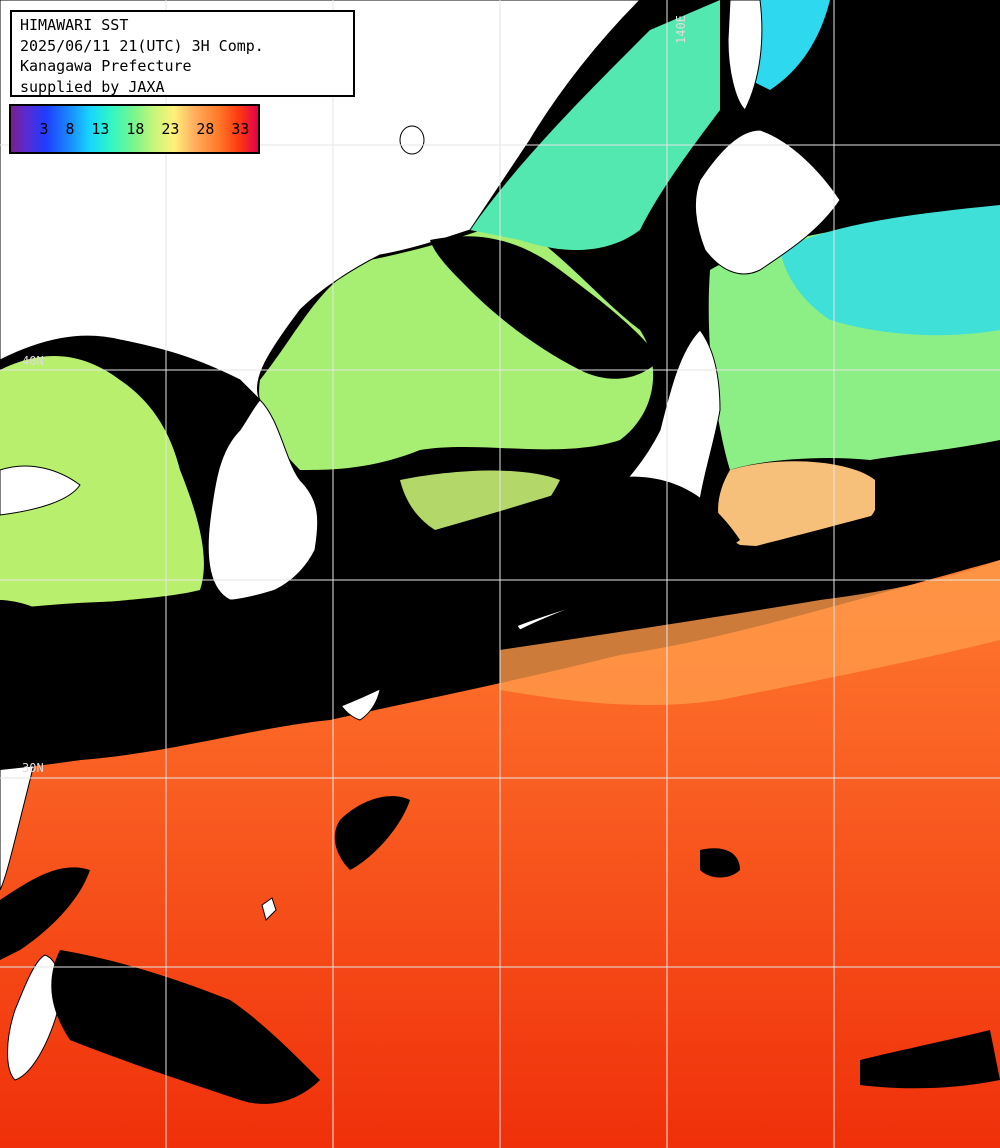 This screenshot has height=1148, width=1000. Describe the element at coordinates (745, 55) in the screenshot. I see `land-sakhalin` at that location.